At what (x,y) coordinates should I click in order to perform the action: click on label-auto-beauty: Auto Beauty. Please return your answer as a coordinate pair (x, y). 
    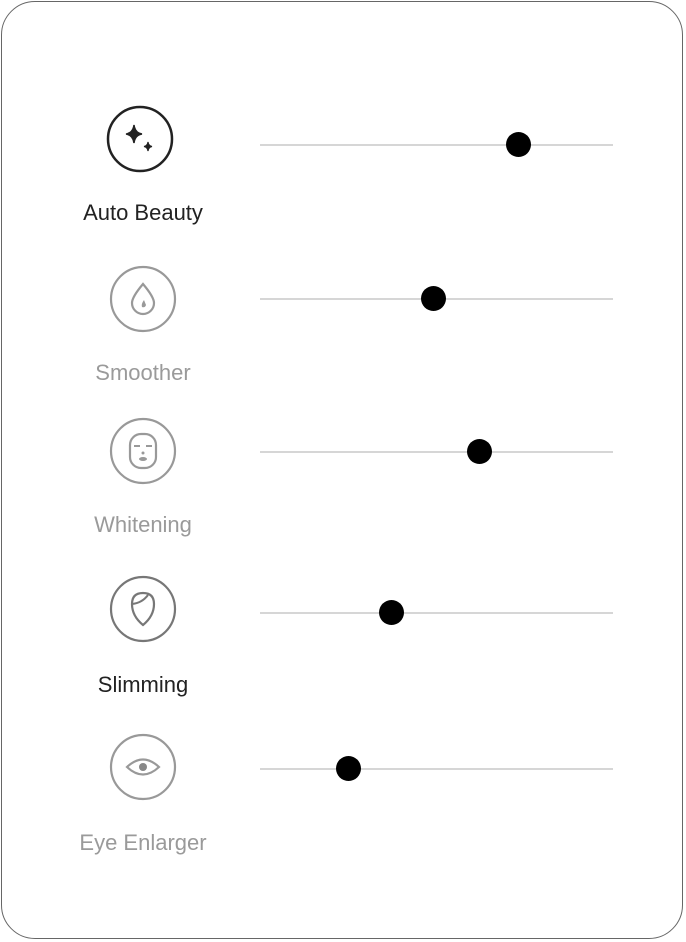
    Looking at the image, I should click on (143, 212).